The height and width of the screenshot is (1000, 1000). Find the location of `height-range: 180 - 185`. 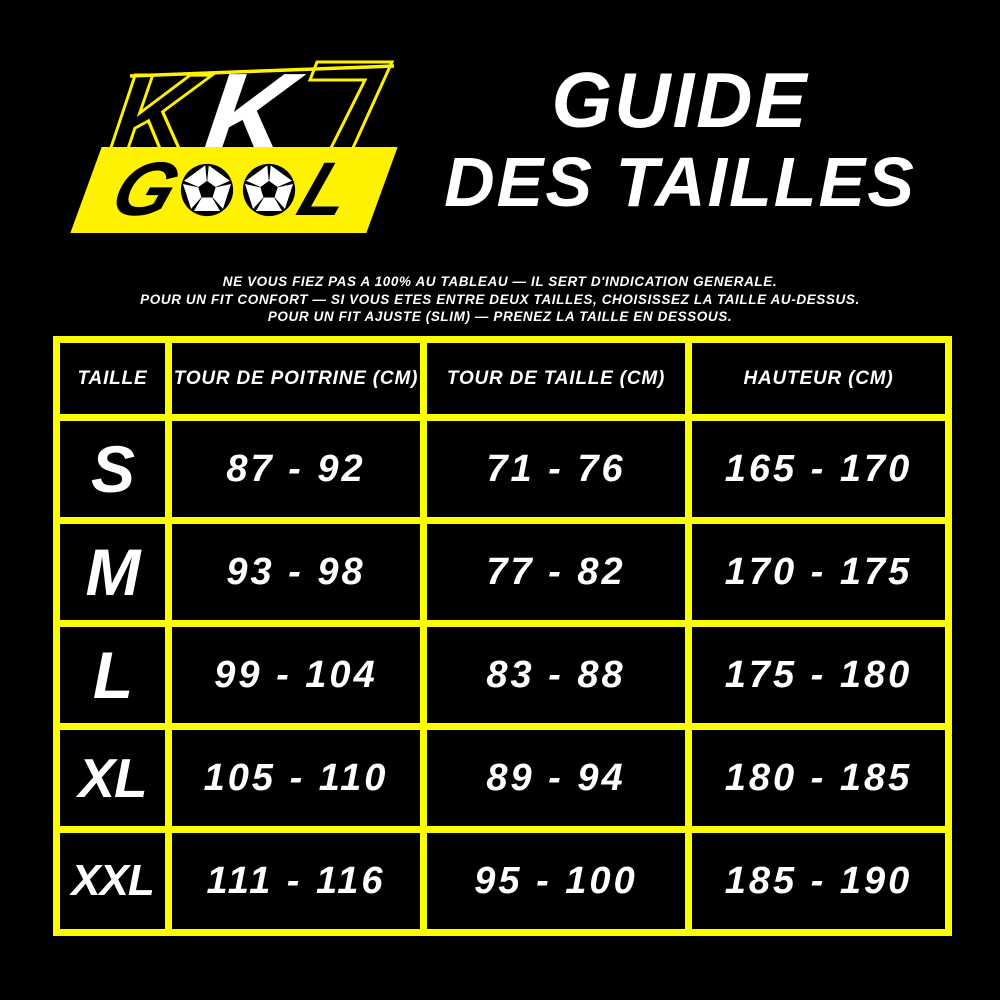

height-range: 180 - 185 is located at coordinates (818, 778).